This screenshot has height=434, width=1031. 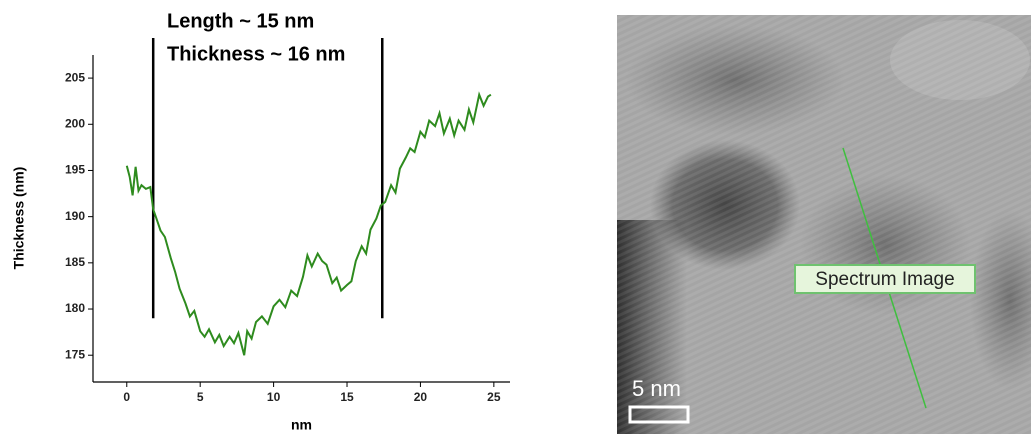 What do you see at coordinates (126, 397) in the screenshot?
I see `x-tick-label: 0` at bounding box center [126, 397].